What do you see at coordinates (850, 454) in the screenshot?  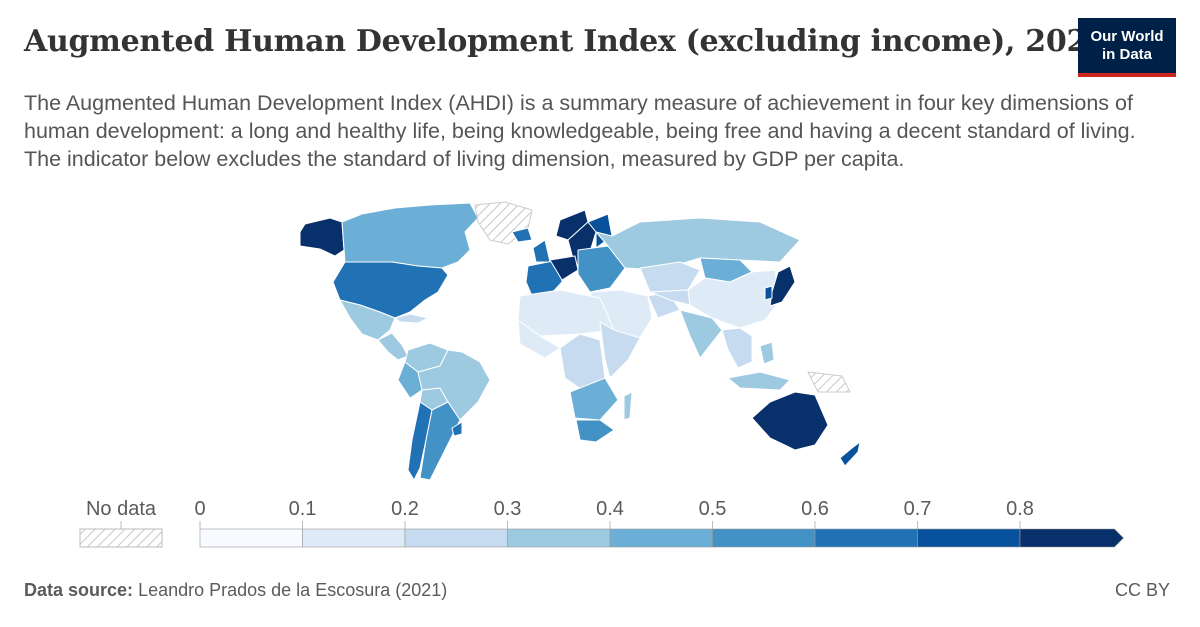 I see `region-new-zealand` at bounding box center [850, 454].